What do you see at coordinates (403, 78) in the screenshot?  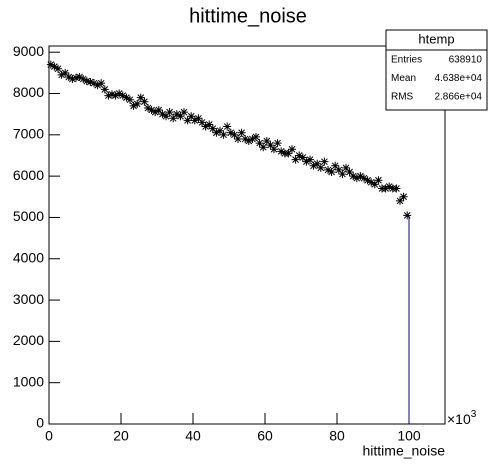 I see `stats-key: Mean` at bounding box center [403, 78].